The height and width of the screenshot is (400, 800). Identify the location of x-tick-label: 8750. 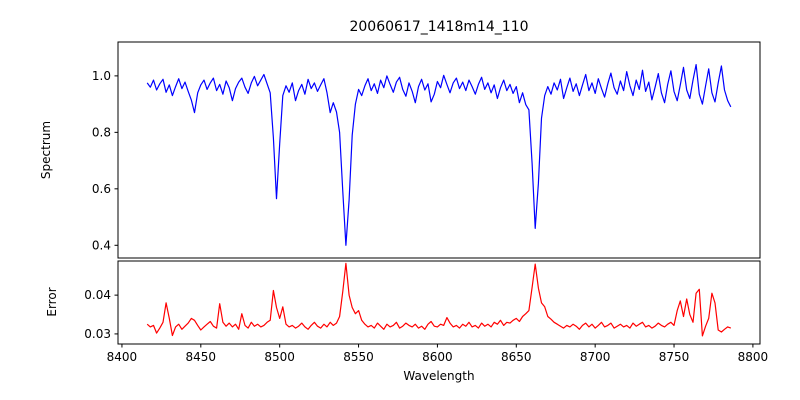
(674, 357).